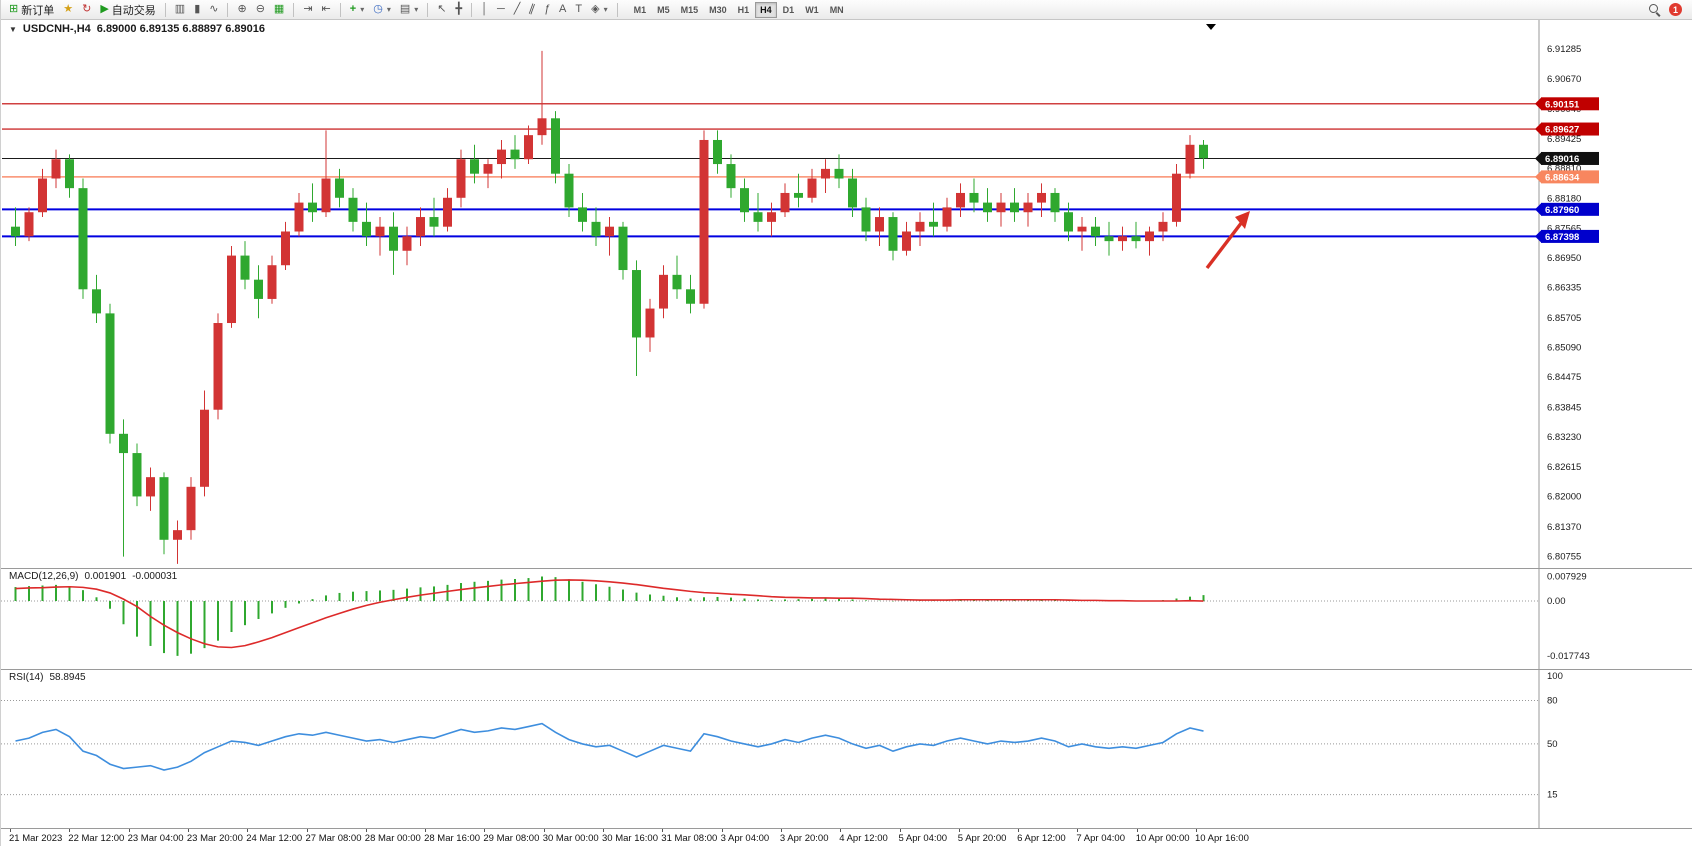  What do you see at coordinates (458, 10) in the screenshot?
I see `crosshair-tool-button: ╋` at bounding box center [458, 10].